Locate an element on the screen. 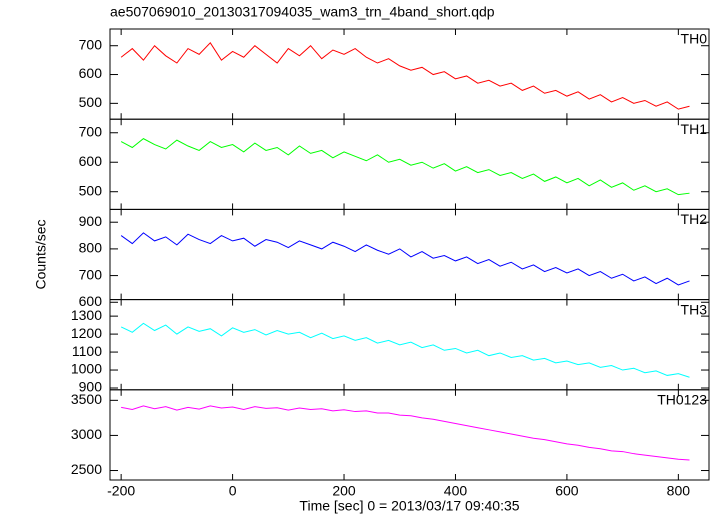  x-tick-label: 800 is located at coordinates (679, 491).